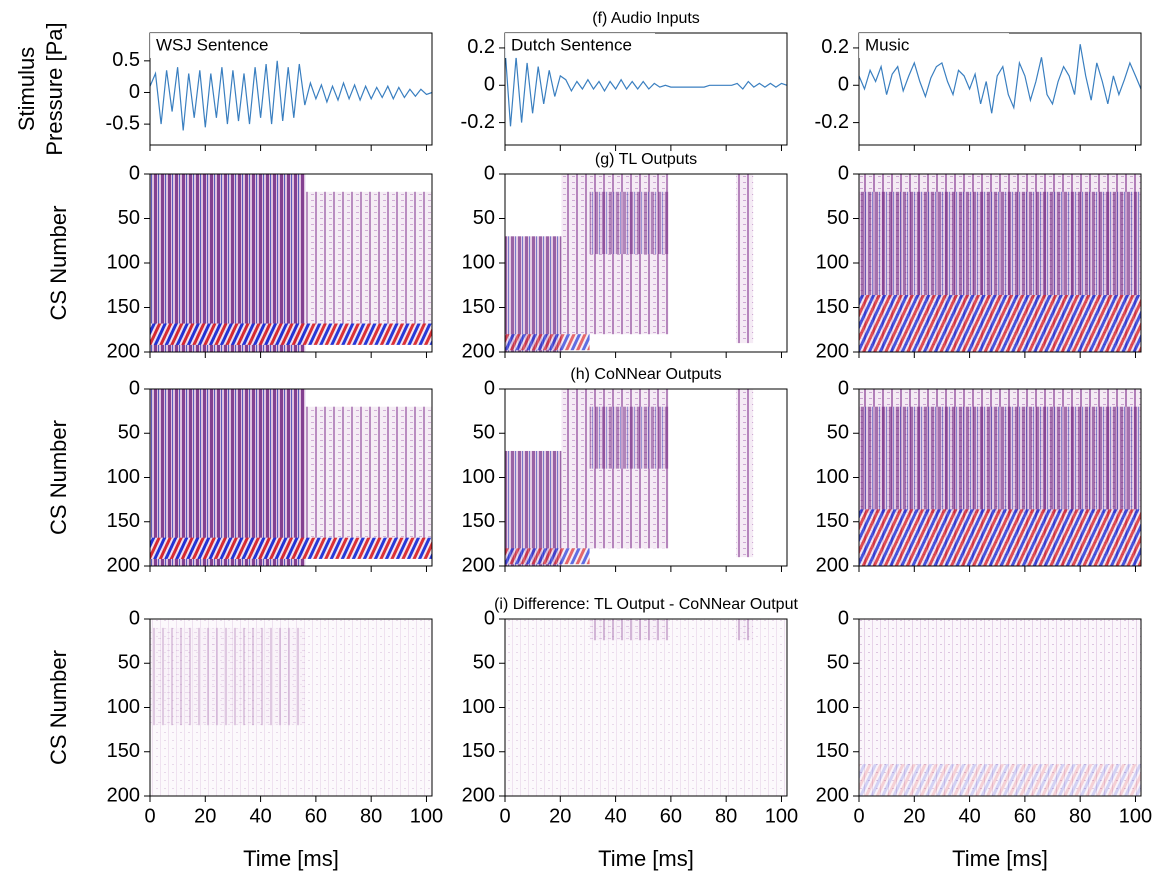 This screenshot has width=1168, height=878. Describe the element at coordinates (212, 44) in the screenshot. I see `panel-annotation: WSJ Sentence` at that location.